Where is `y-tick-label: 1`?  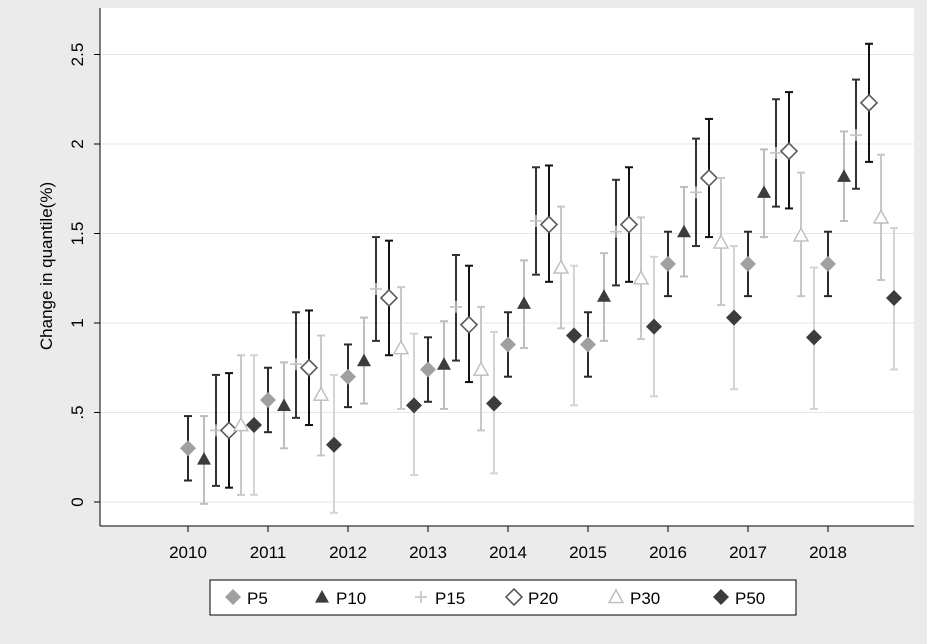
y-tick-label: 1 is located at coordinates (77, 322).